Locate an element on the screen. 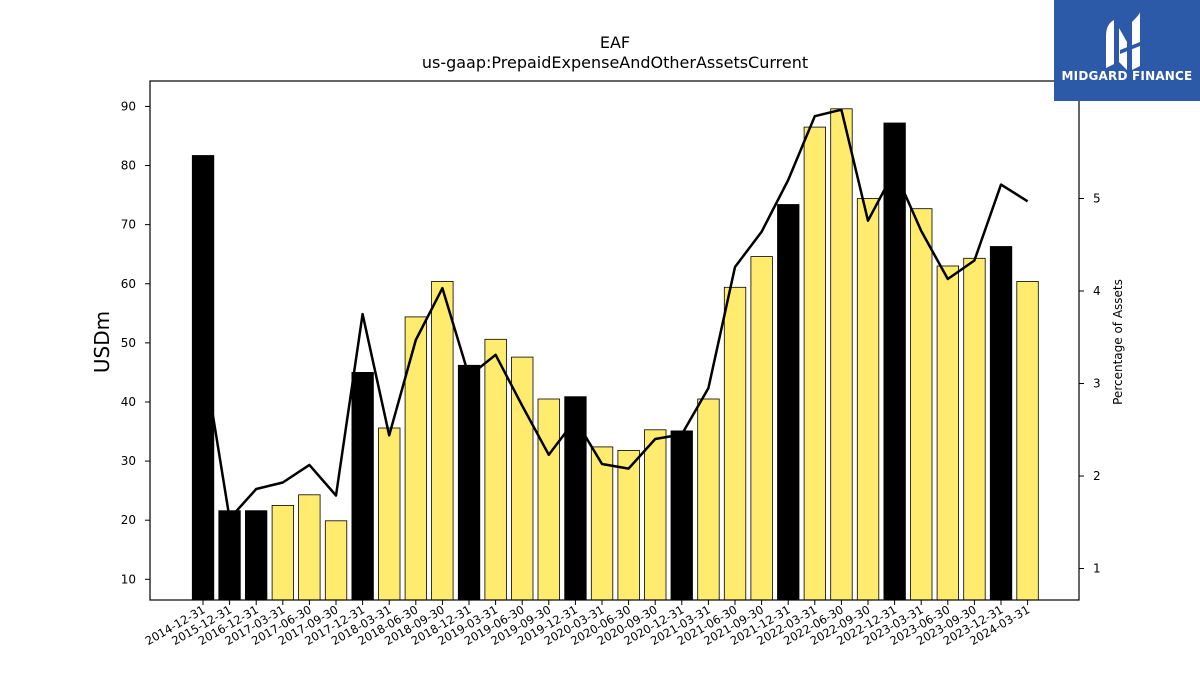  y-axis: 10 20 30 40 50 60 70 80 90 is located at coordinates (135, 342).